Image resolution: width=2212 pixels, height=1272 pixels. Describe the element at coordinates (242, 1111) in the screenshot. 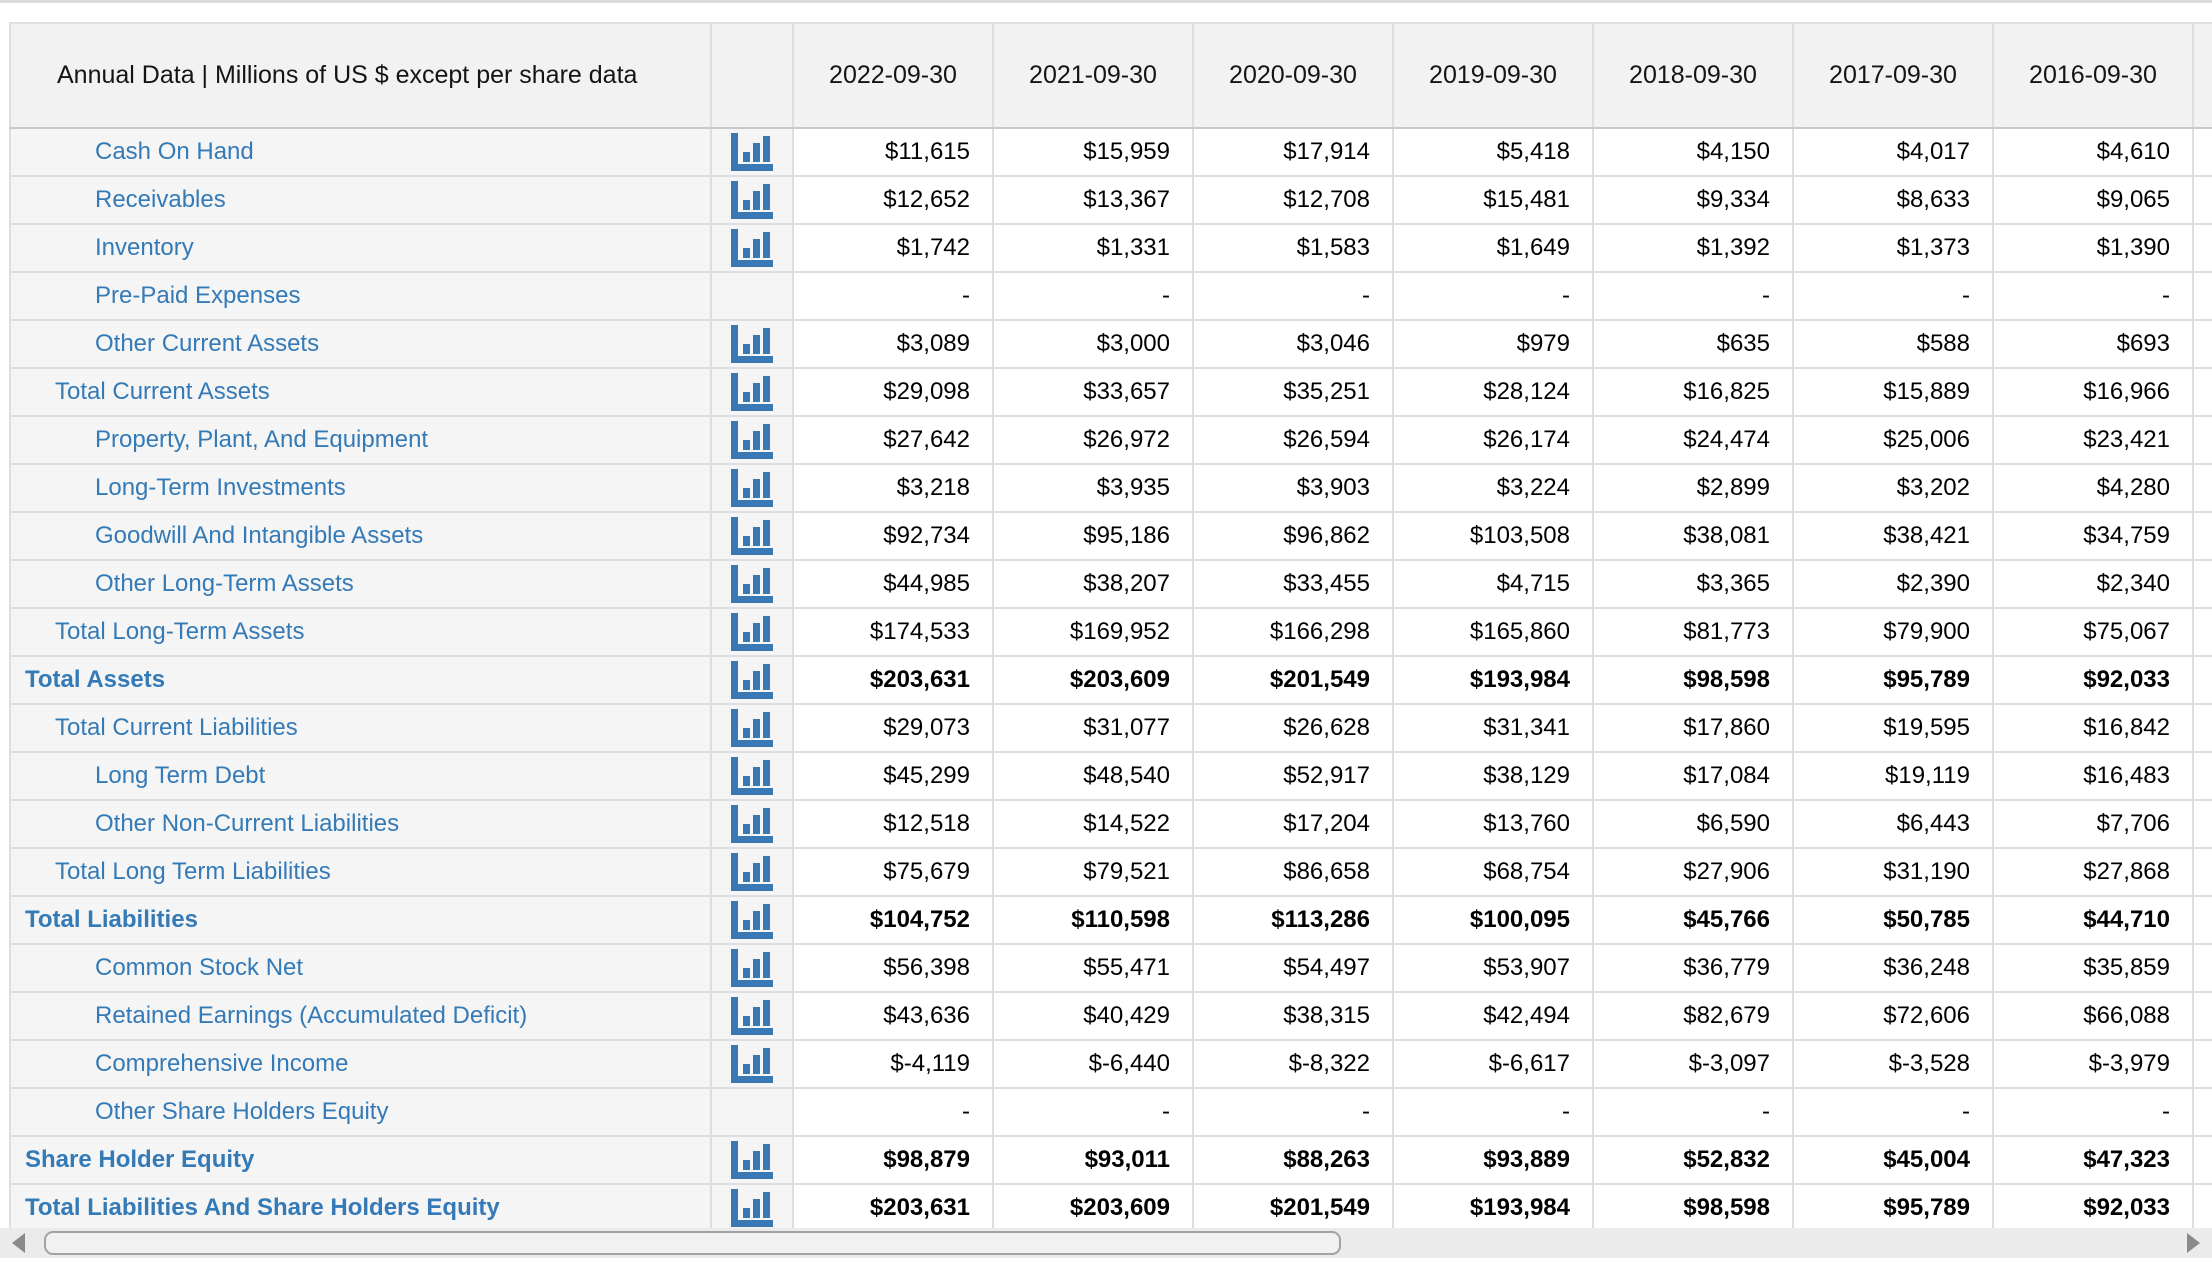

I see `row-label-link: Other Share Holders Equity` at that location.